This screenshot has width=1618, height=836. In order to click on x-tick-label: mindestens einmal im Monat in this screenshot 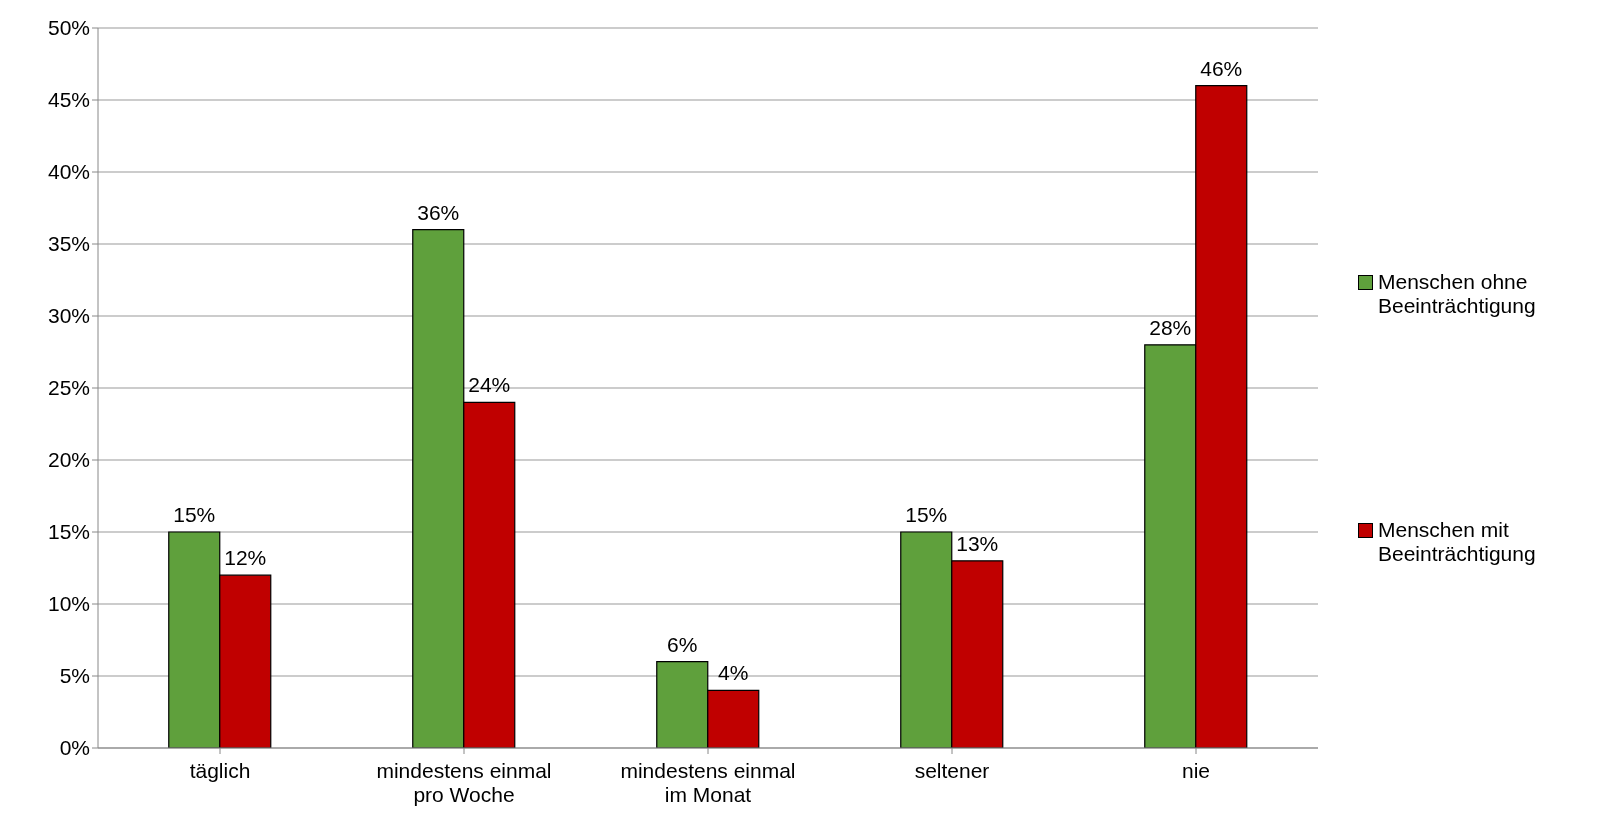, I will do `click(708, 782)`.